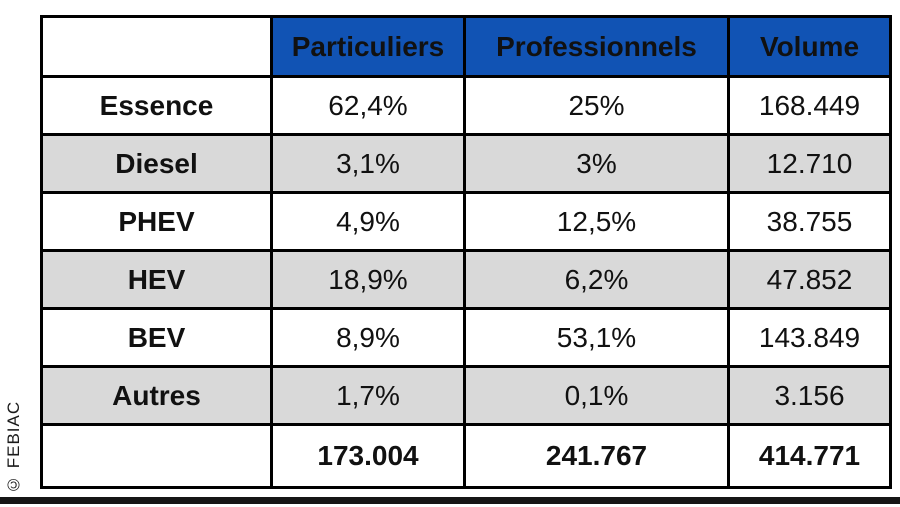  I want to click on cell-bev-volume: 143.849, so click(809, 337).